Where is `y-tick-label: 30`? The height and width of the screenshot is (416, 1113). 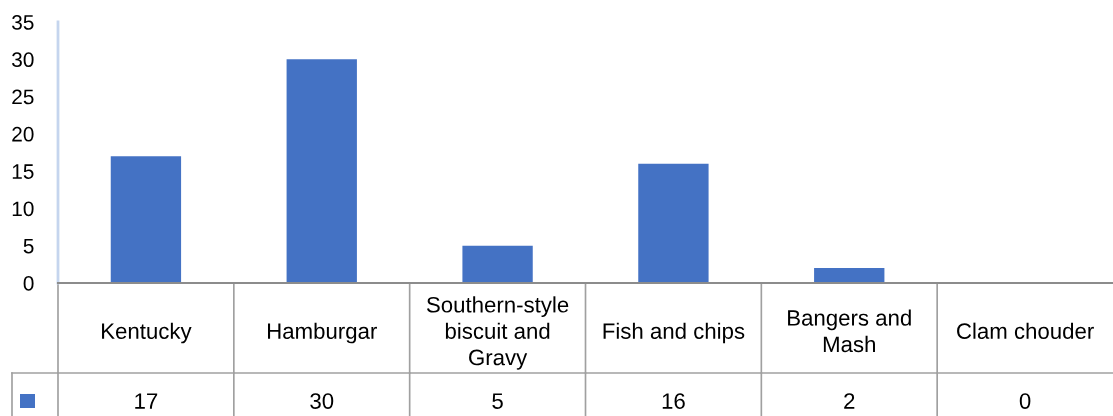
y-tick-label: 30 is located at coordinates (23, 60).